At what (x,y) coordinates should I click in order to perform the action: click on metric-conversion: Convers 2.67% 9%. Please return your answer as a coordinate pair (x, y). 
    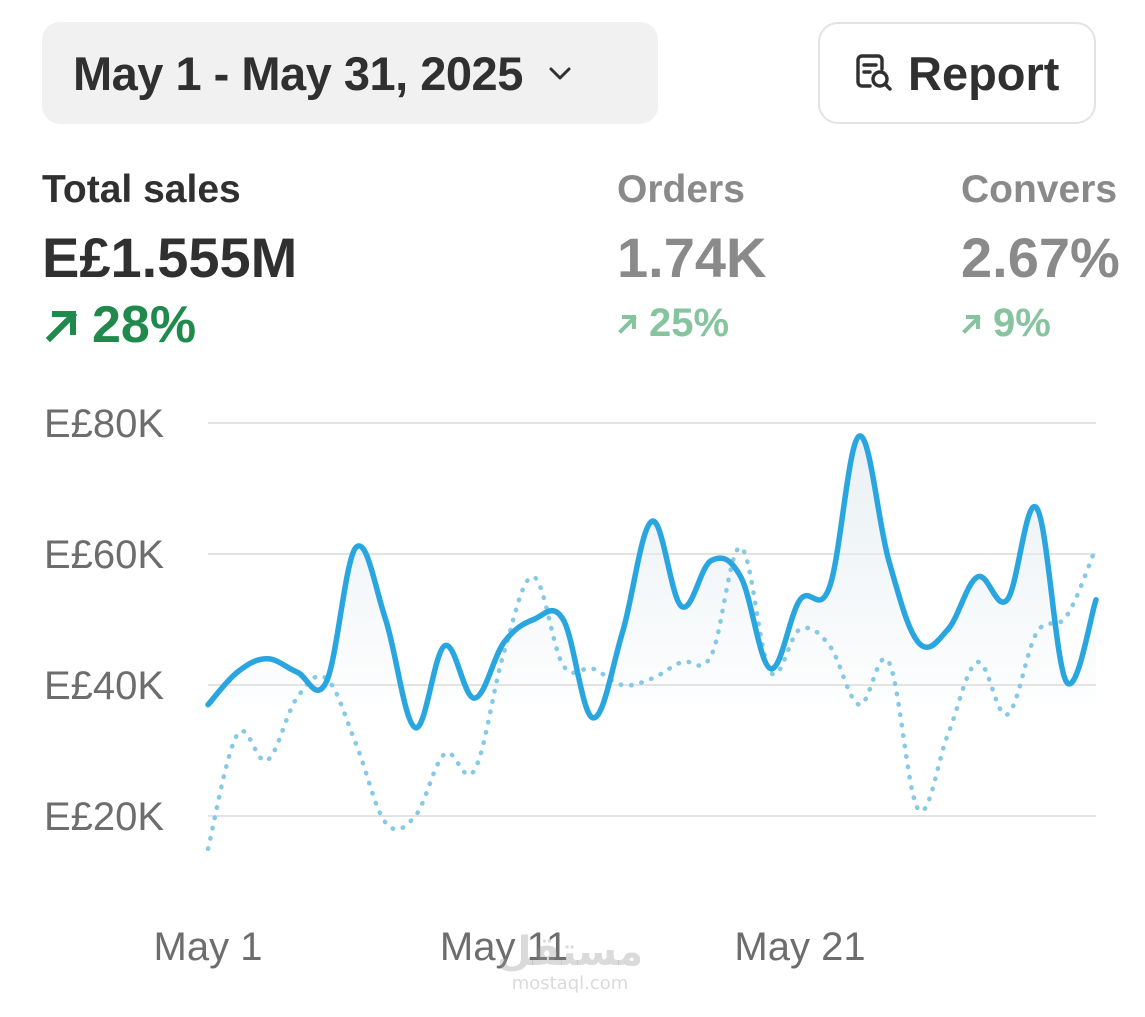
    Looking at the image, I should click on (1053, 255).